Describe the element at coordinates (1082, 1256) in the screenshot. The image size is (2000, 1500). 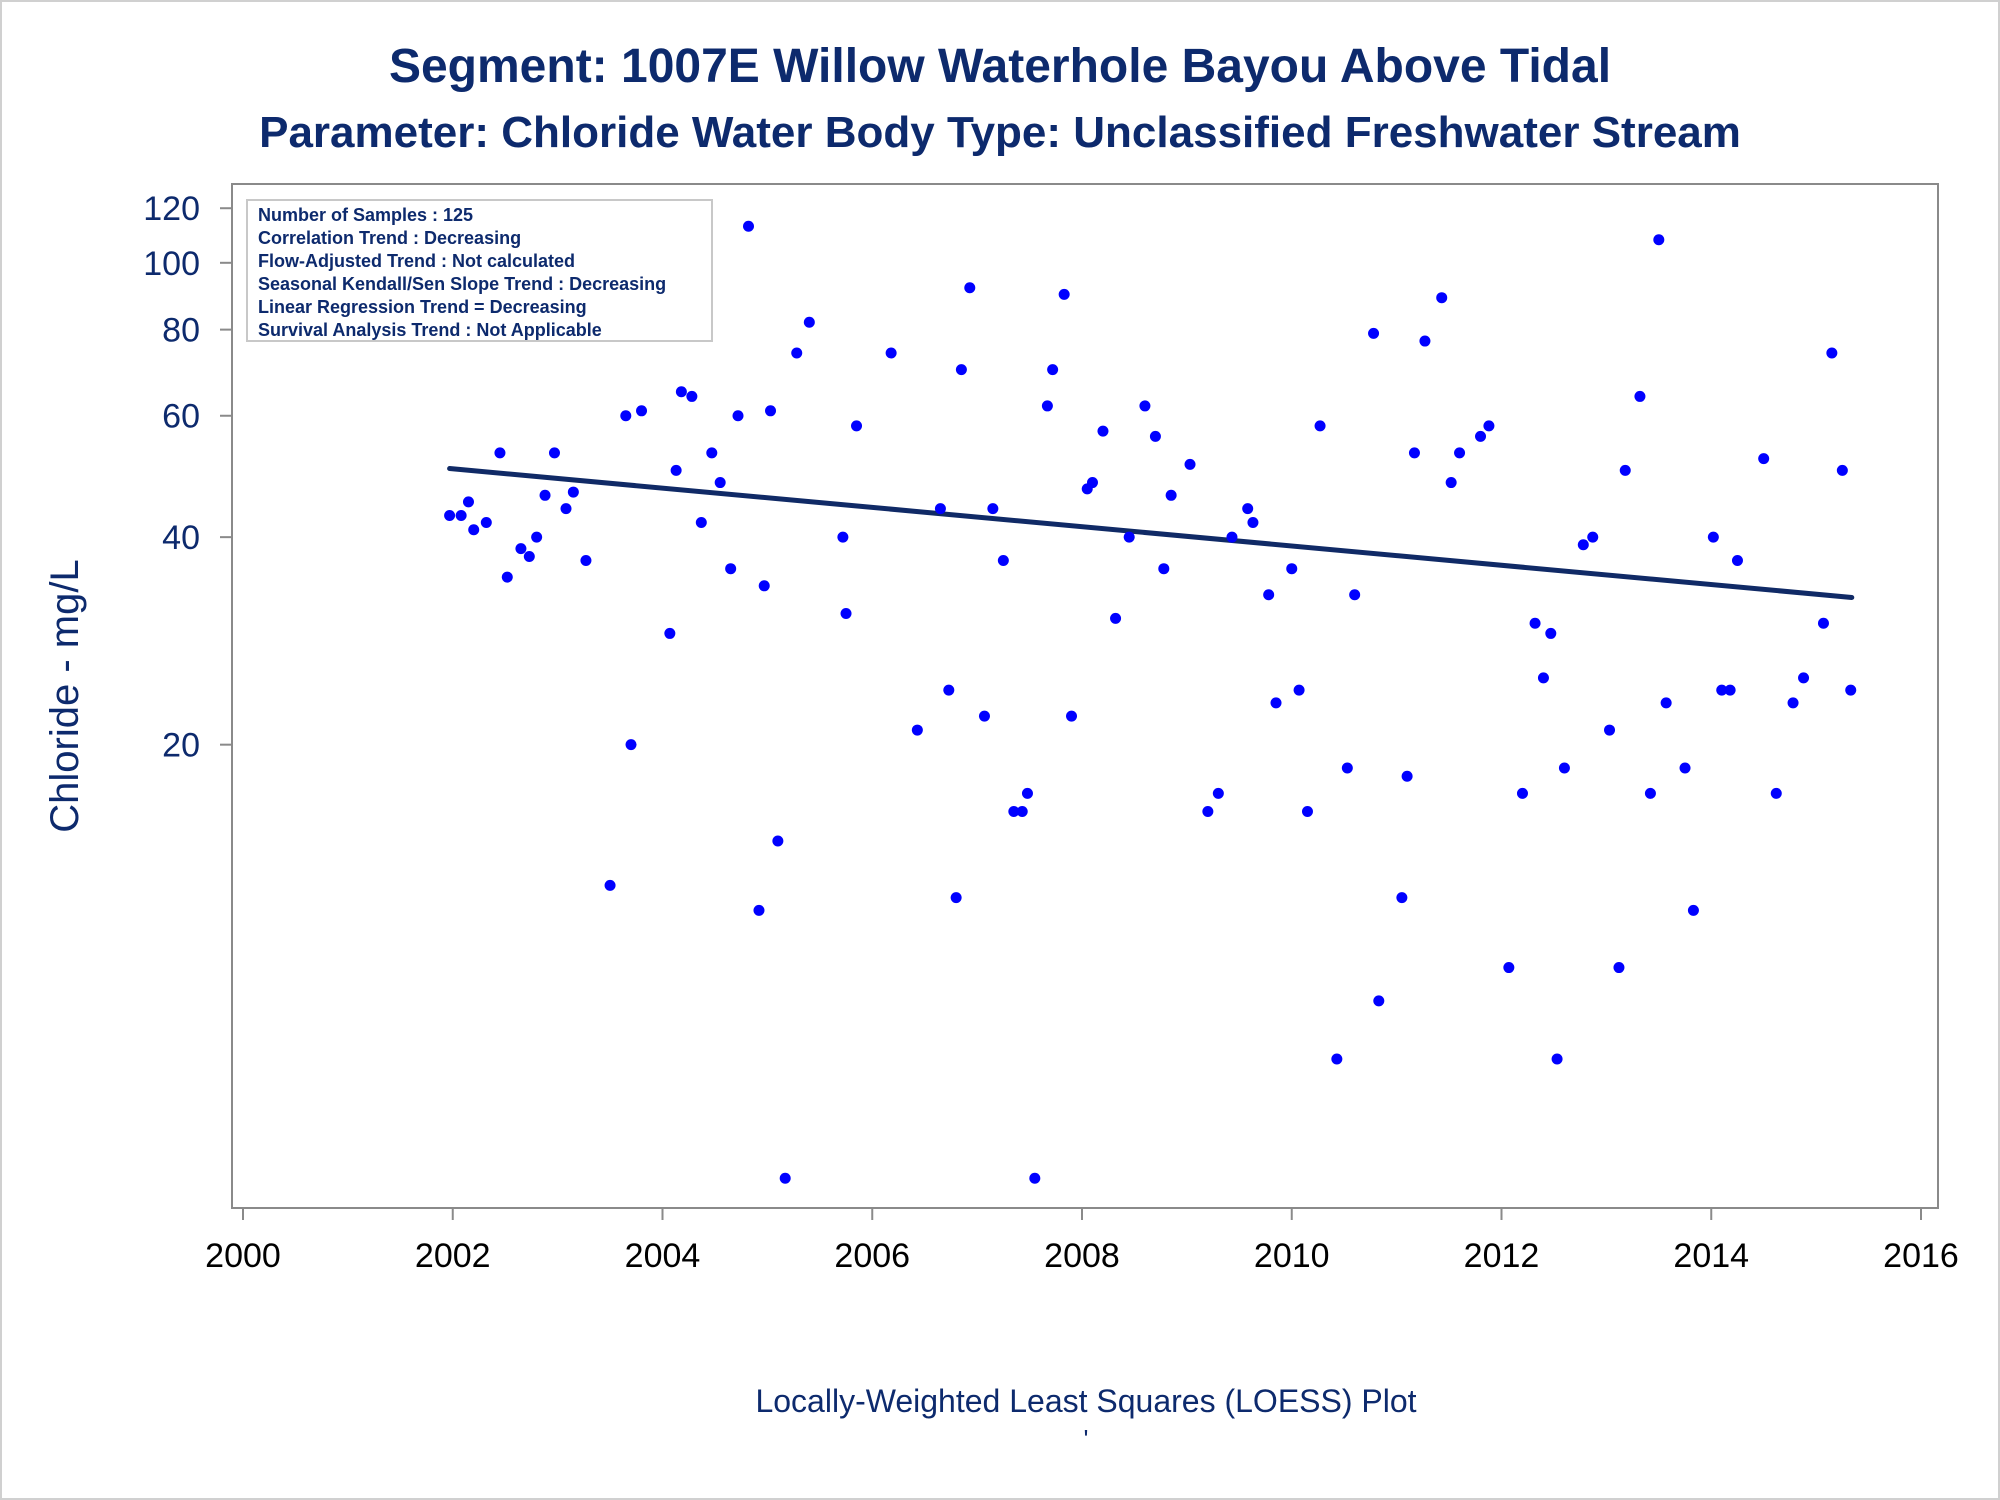
I see `x-tick-label: 2008` at that location.